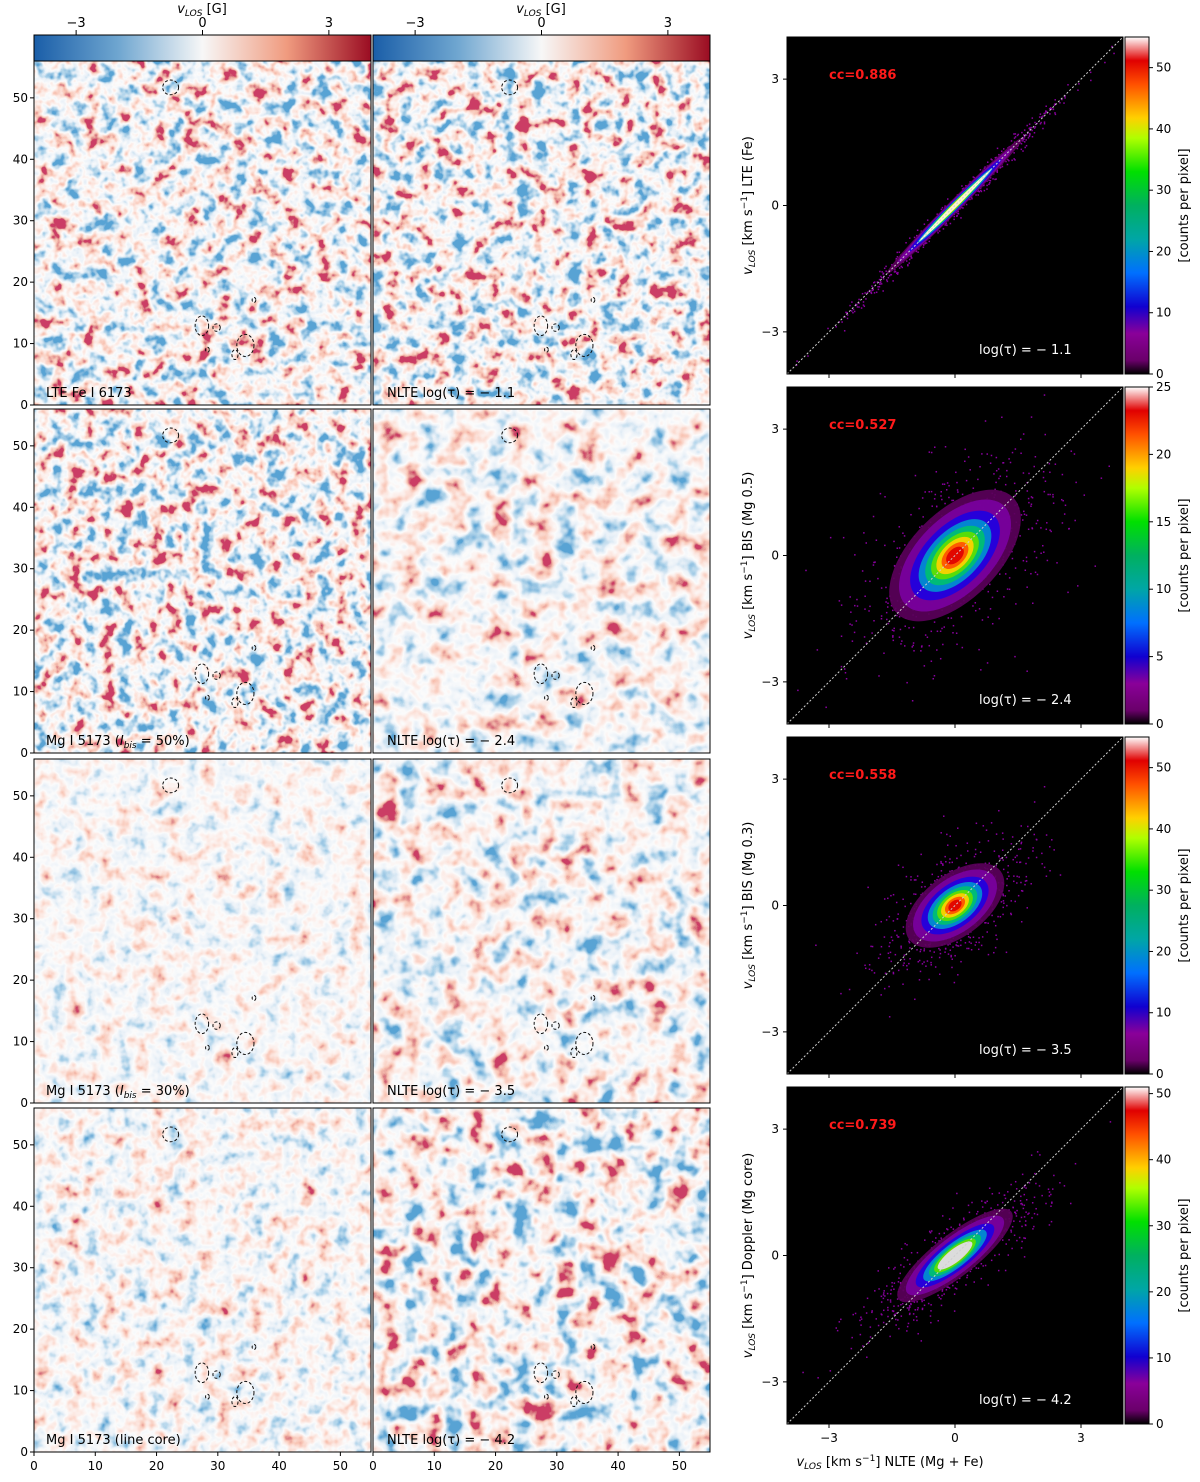 Image resolution: width=1200 pixels, height=1482 pixels. I want to click on map-frame, so click(202, 581).